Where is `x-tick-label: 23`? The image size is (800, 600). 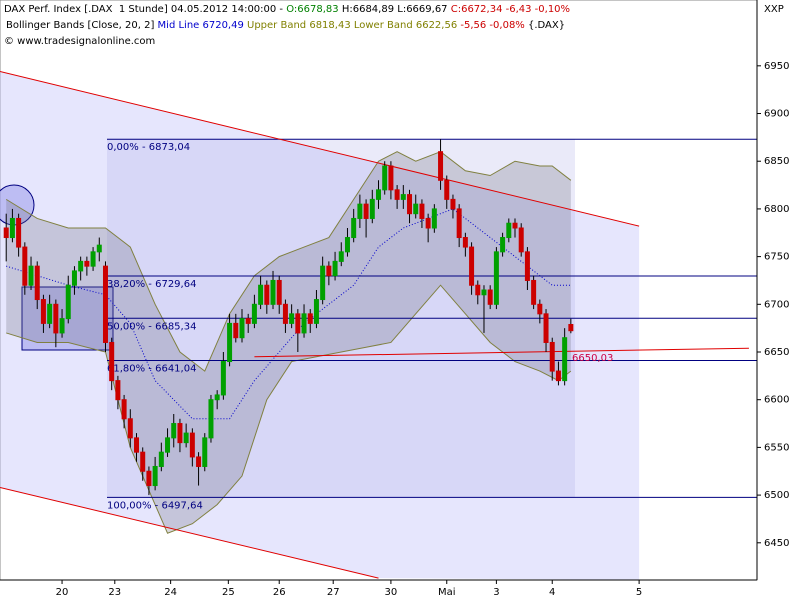 x-tick-label: 23 is located at coordinates (114, 592).